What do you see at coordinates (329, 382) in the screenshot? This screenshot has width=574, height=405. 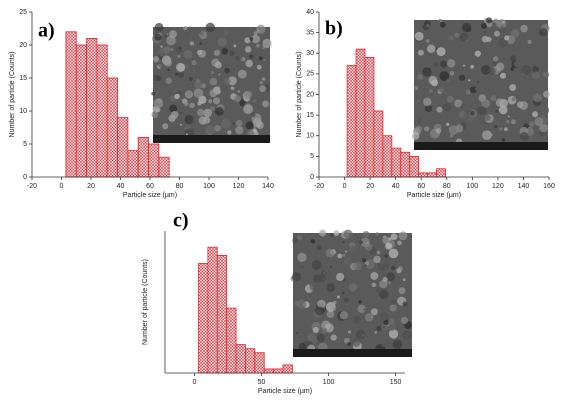 I see `x-tick-label: 100` at bounding box center [329, 382].